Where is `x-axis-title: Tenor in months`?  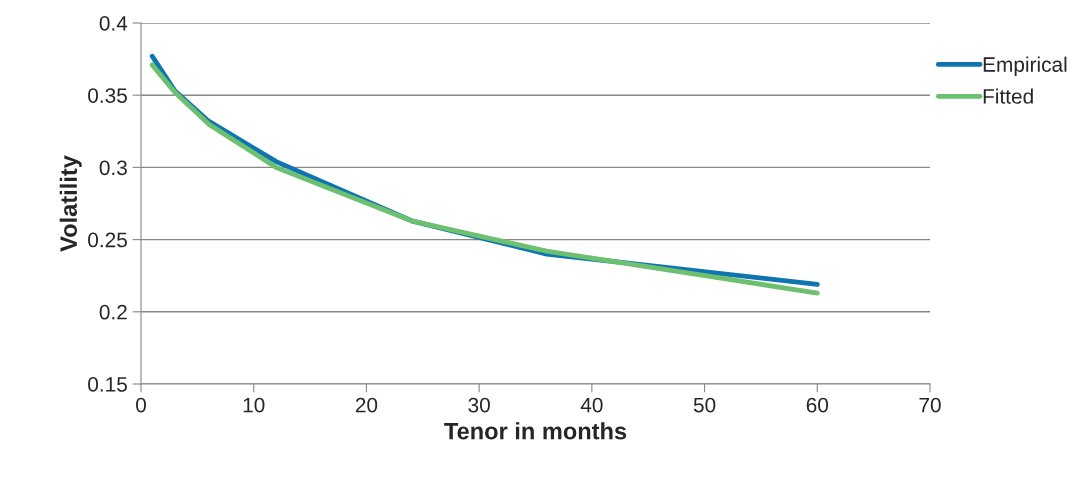 x-axis-title: Tenor in months is located at coordinates (535, 431).